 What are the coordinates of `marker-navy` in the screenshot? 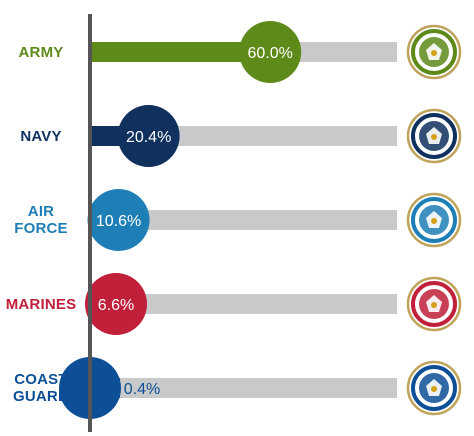 It's located at (148, 136).